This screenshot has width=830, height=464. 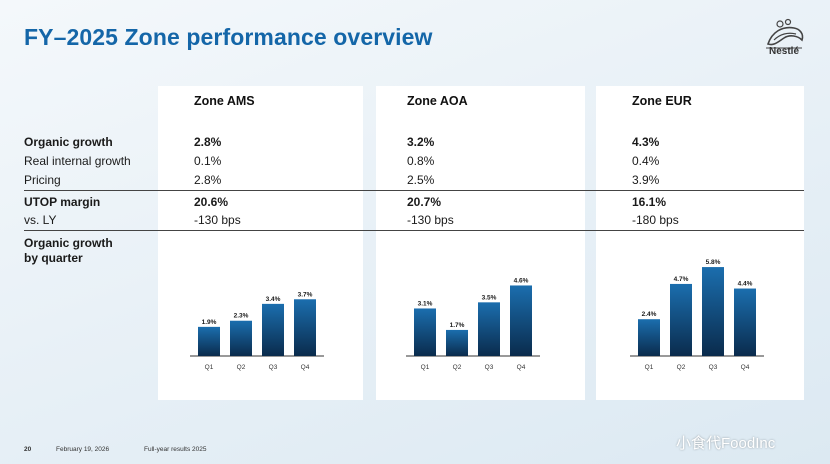 I want to click on zone-name-eur: Zone EUR, so click(x=662, y=101).